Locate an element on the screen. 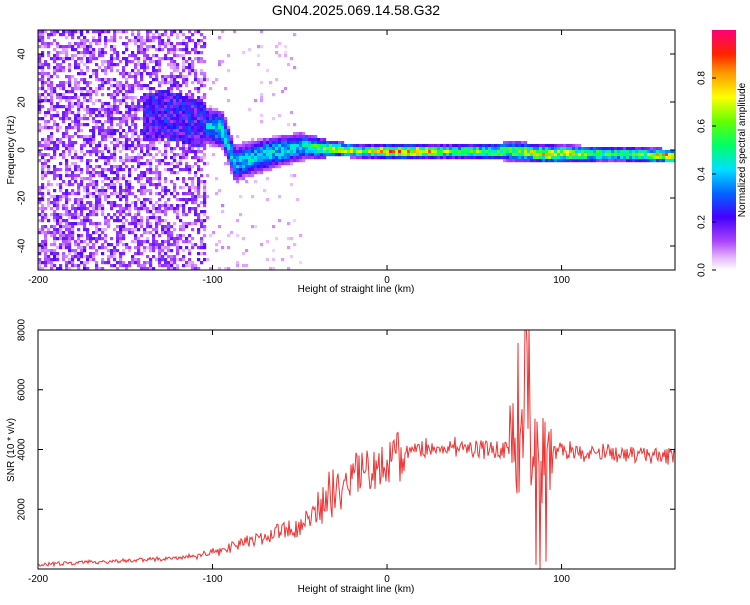 This screenshot has height=605, width=750. y-tick-label: -40 is located at coordinates (22, 245).